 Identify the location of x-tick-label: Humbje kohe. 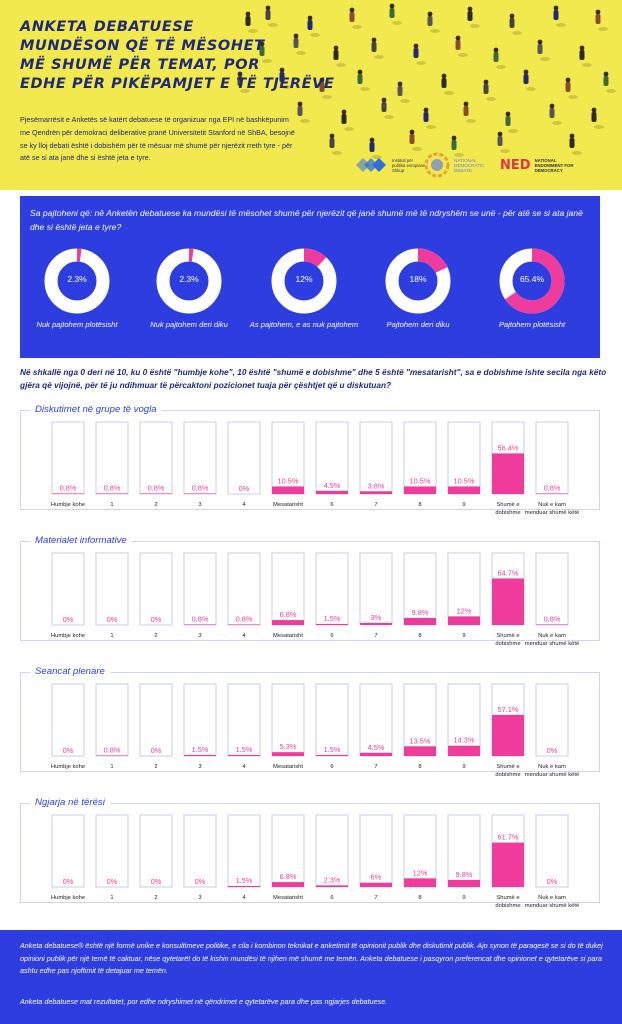
(68, 636).